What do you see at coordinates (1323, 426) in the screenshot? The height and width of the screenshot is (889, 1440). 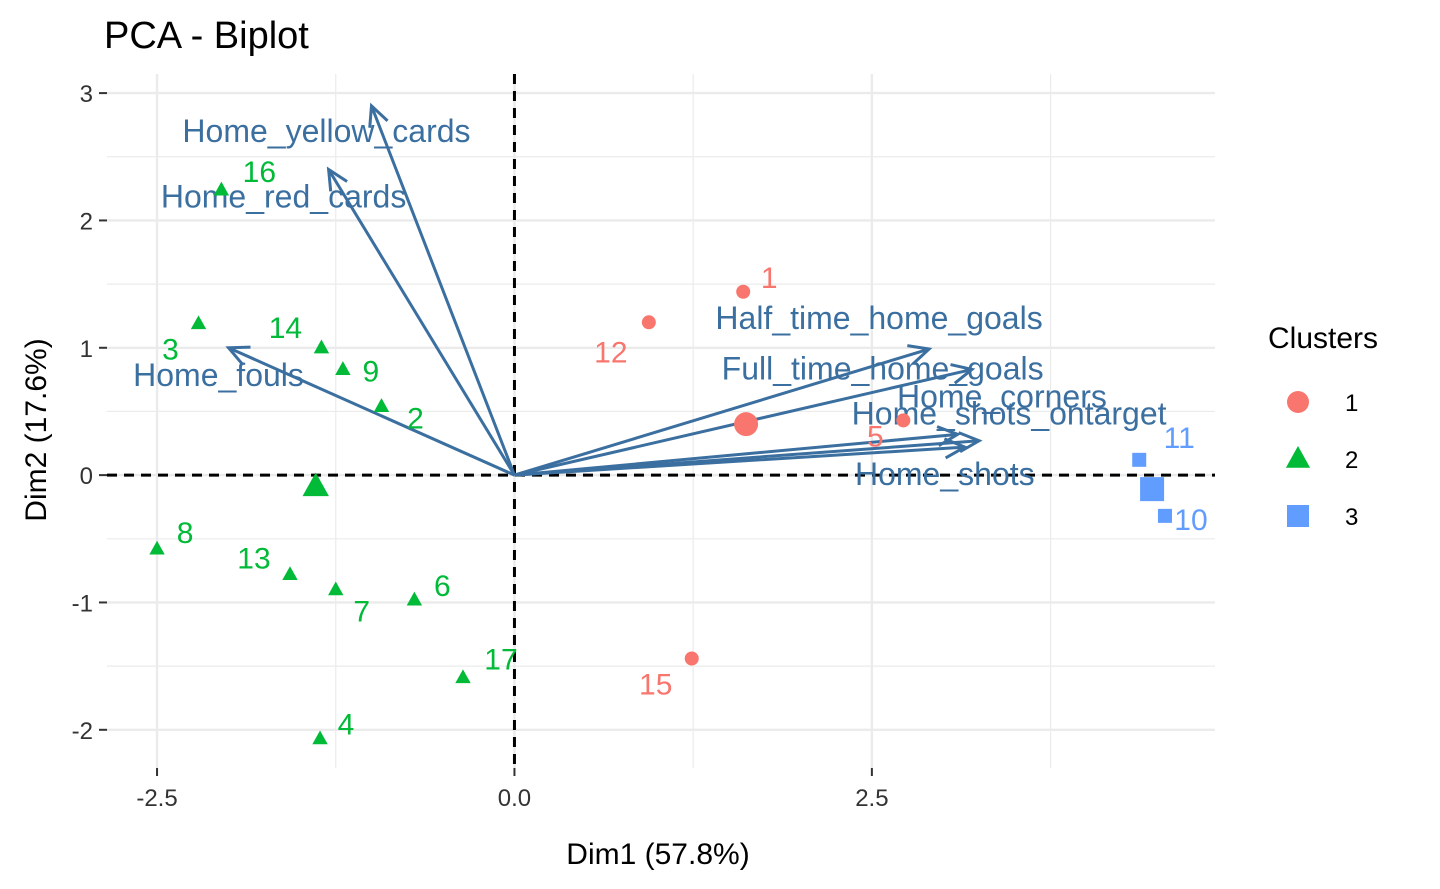 I see `legend: Clusters 1 2 3` at bounding box center [1323, 426].